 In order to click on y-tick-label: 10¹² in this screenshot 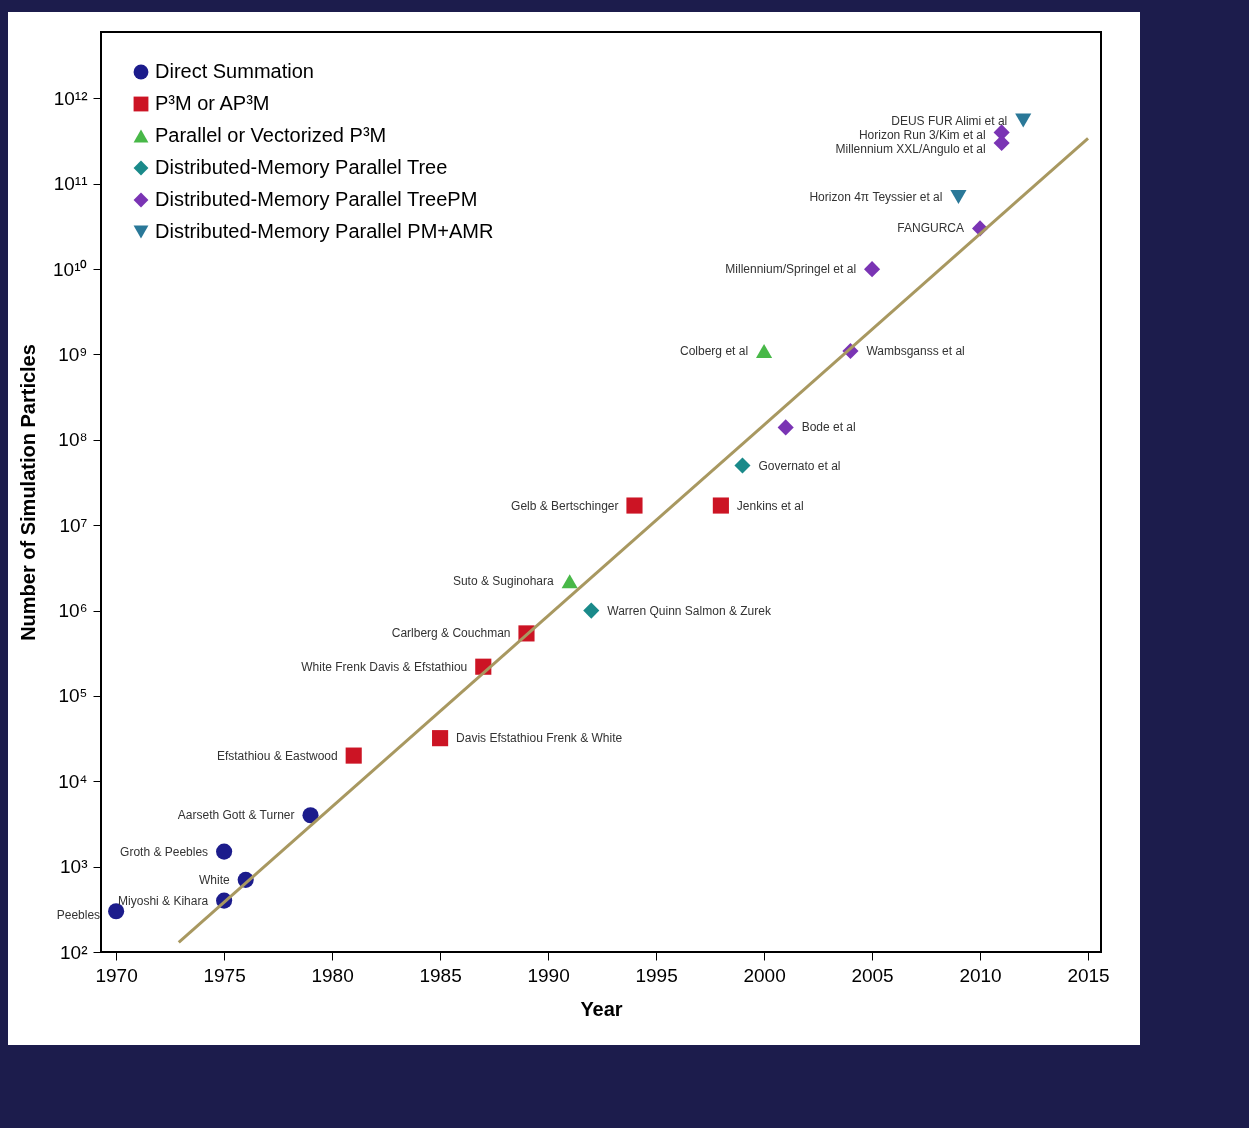, I will do `click(70, 98)`.